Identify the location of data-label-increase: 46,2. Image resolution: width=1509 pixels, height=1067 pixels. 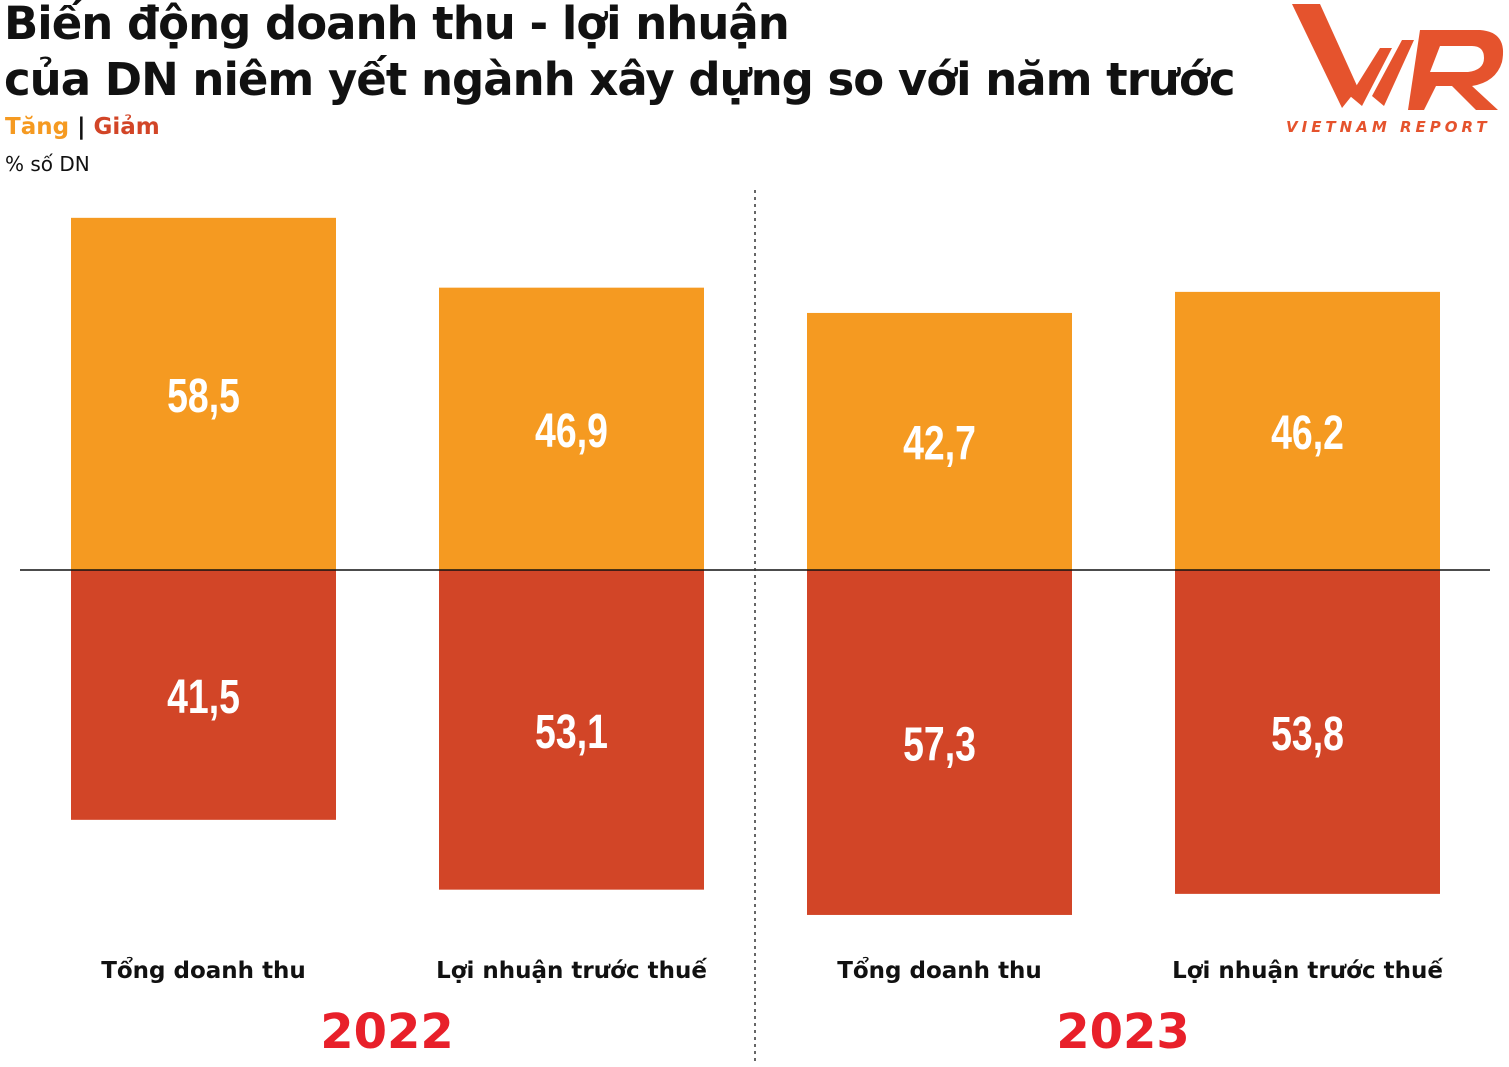
(1307, 434).